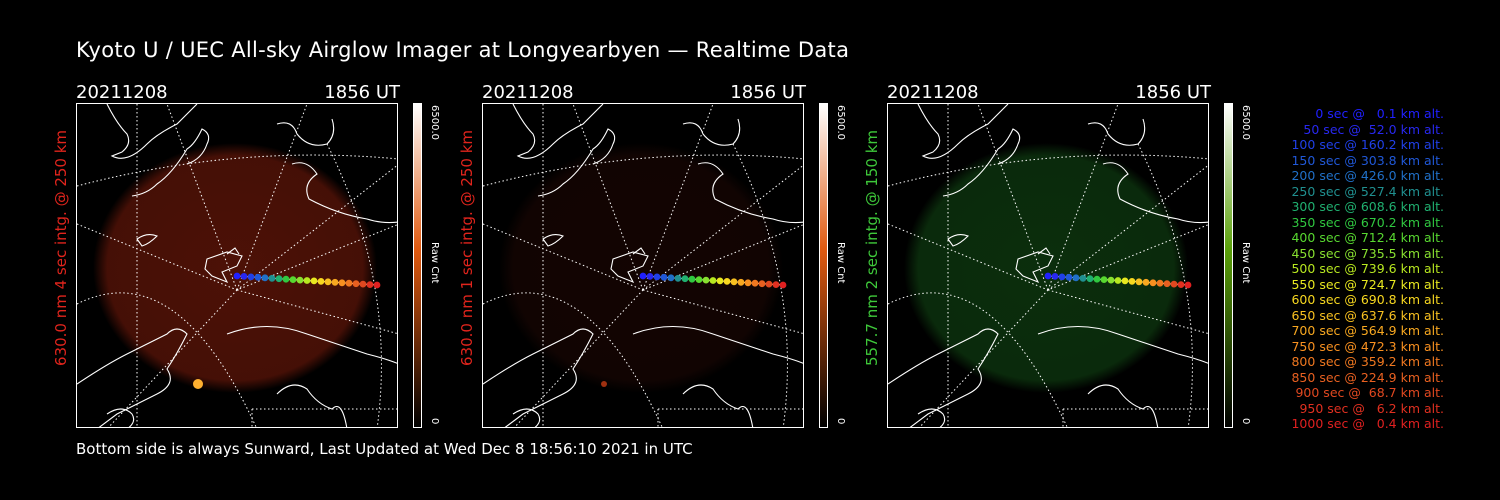 The width and height of the screenshot is (1500, 500). I want to click on panel-1-colorbar-unit: Raw Cnt, so click(434, 263).